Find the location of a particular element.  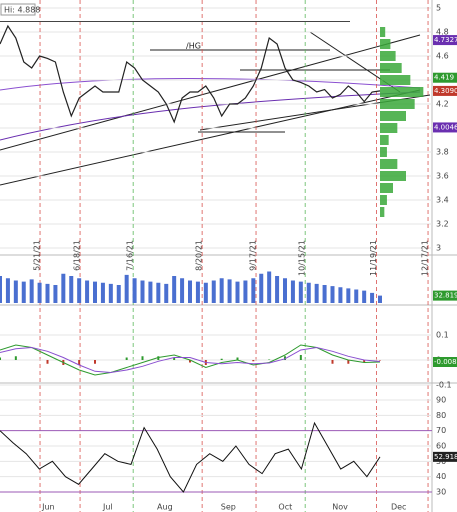

month-label: Dec is located at coordinates (398, 507).